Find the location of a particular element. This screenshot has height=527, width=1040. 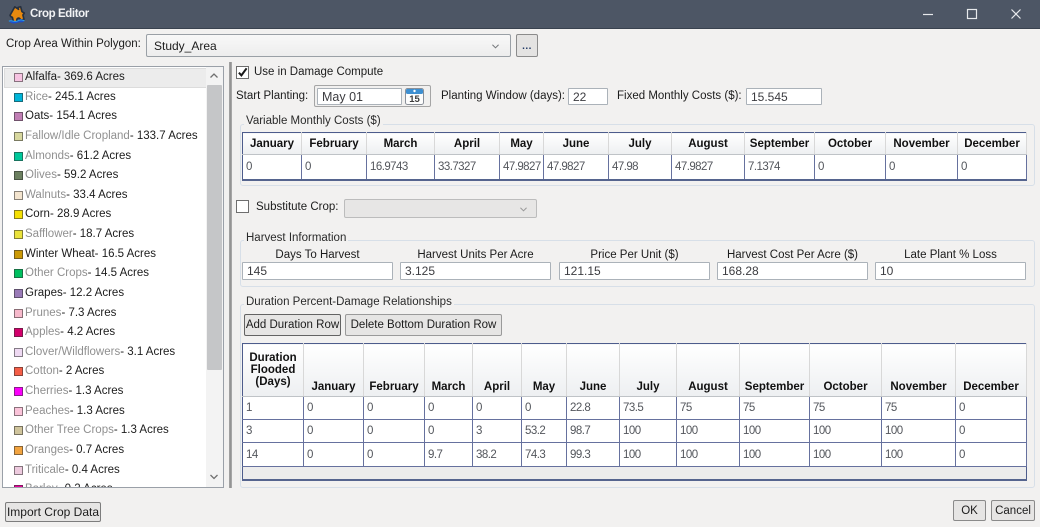

svg-text: 15 is located at coordinates (414, 99).